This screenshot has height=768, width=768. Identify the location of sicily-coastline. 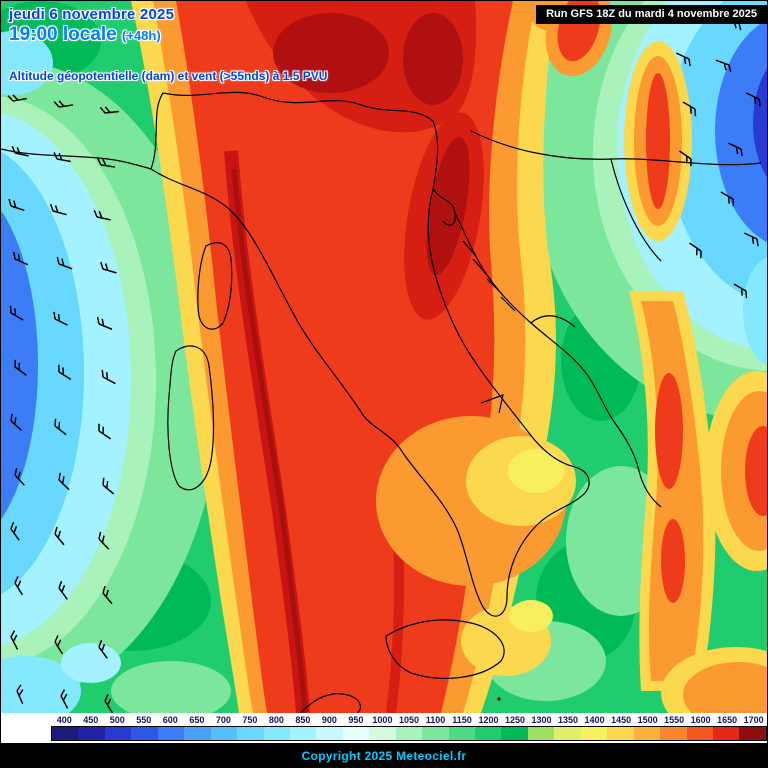
(445, 649).